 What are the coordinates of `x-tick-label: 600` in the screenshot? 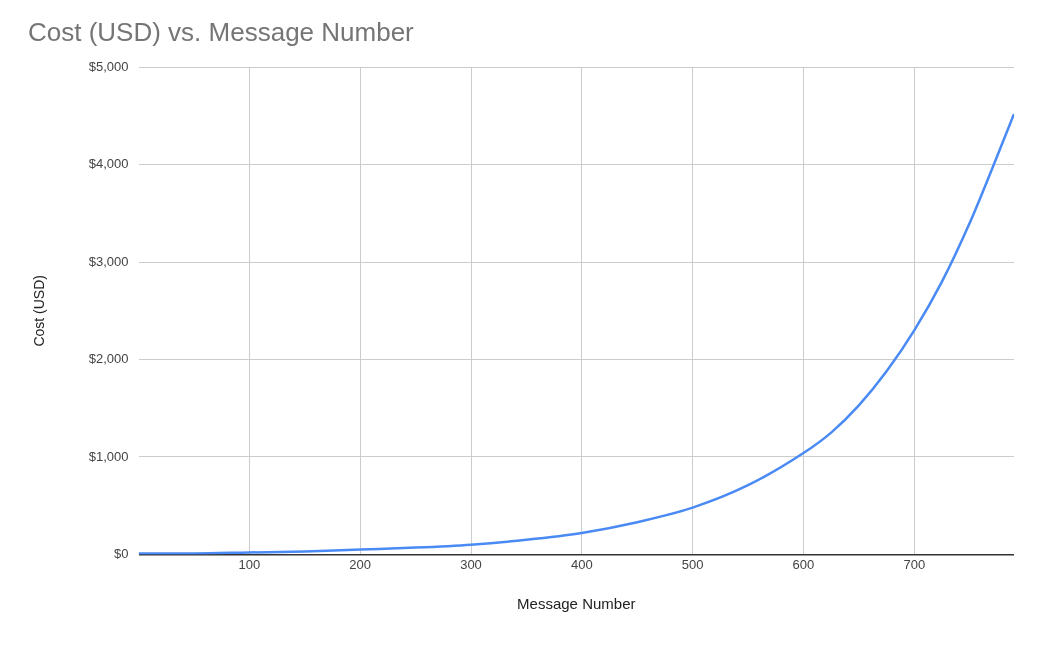 It's located at (803, 564).